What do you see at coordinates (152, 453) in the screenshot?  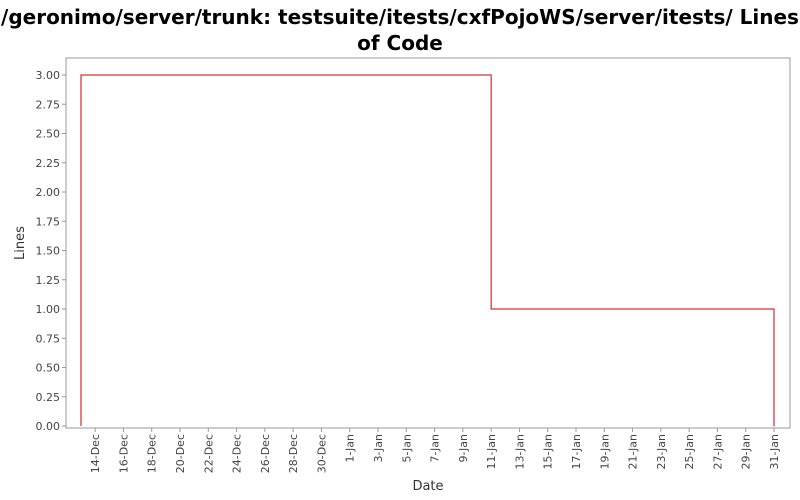 I see `x-tick-label: 18-Dec` at bounding box center [152, 453].